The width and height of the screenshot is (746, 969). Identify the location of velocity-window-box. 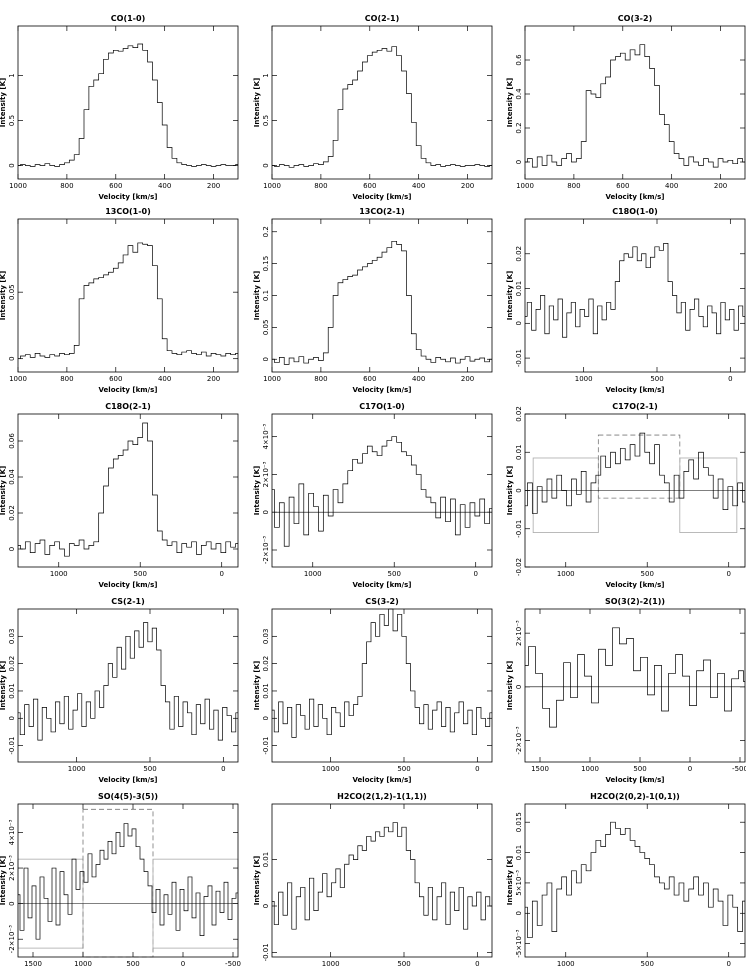
(118, 883).